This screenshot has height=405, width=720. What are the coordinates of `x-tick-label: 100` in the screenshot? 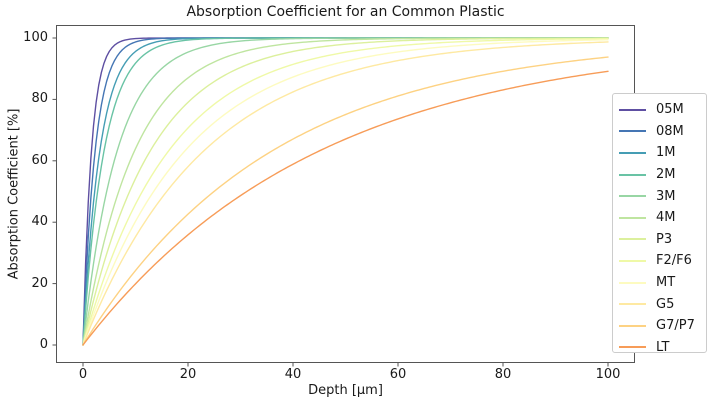 It's located at (608, 374).